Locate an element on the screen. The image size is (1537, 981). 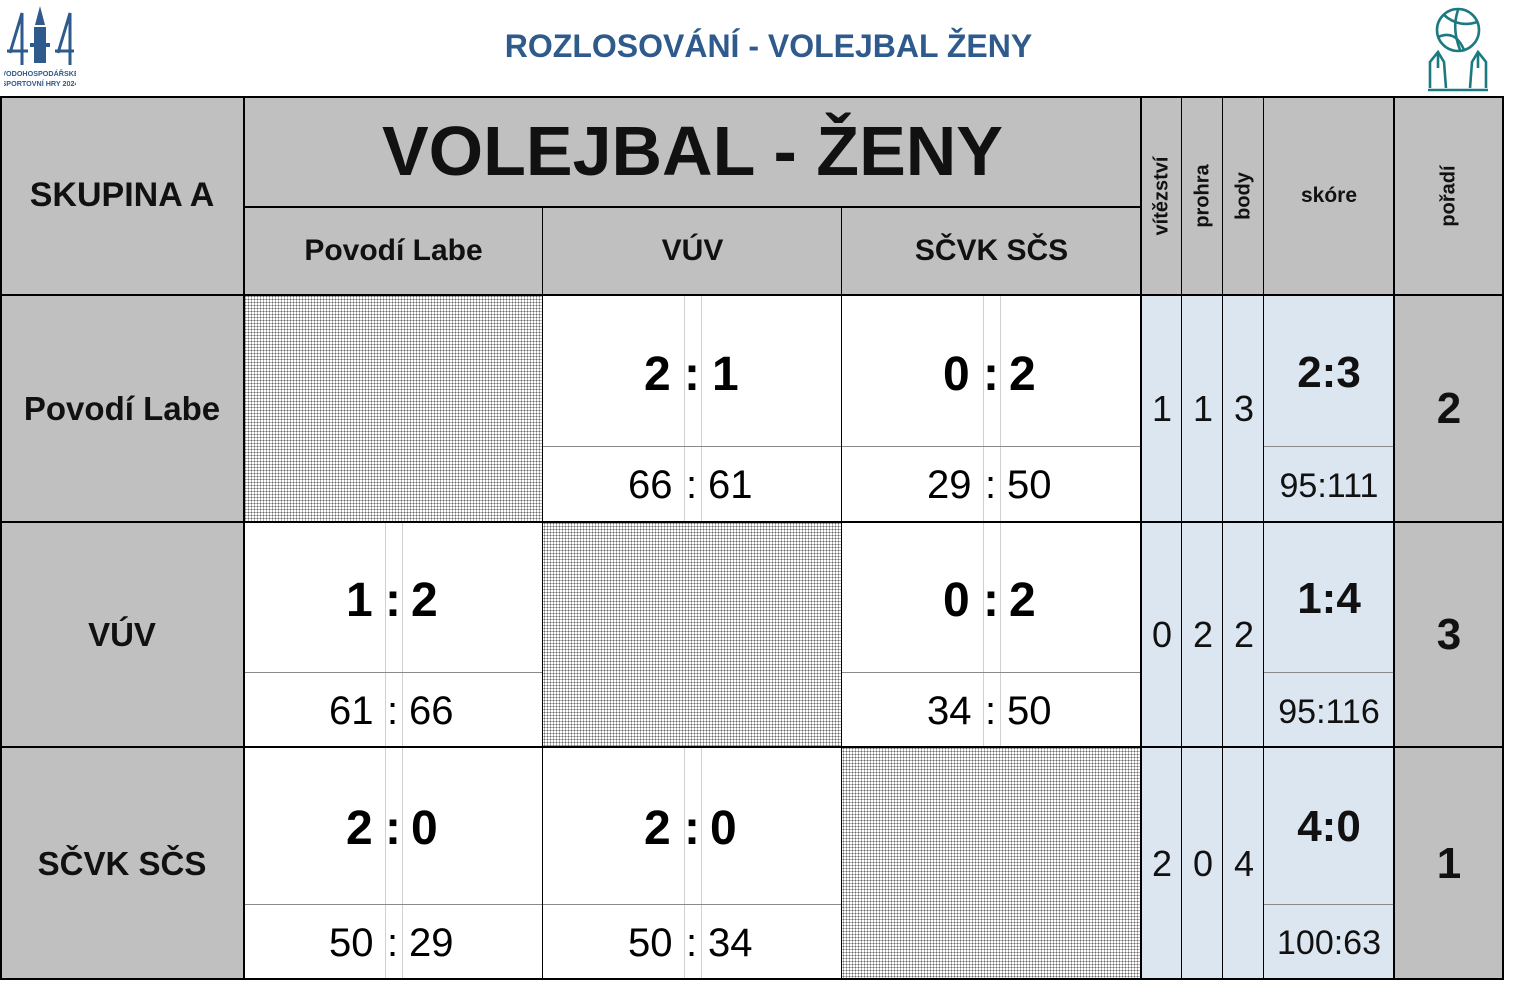
points-home: 66 is located at coordinates (650, 485).